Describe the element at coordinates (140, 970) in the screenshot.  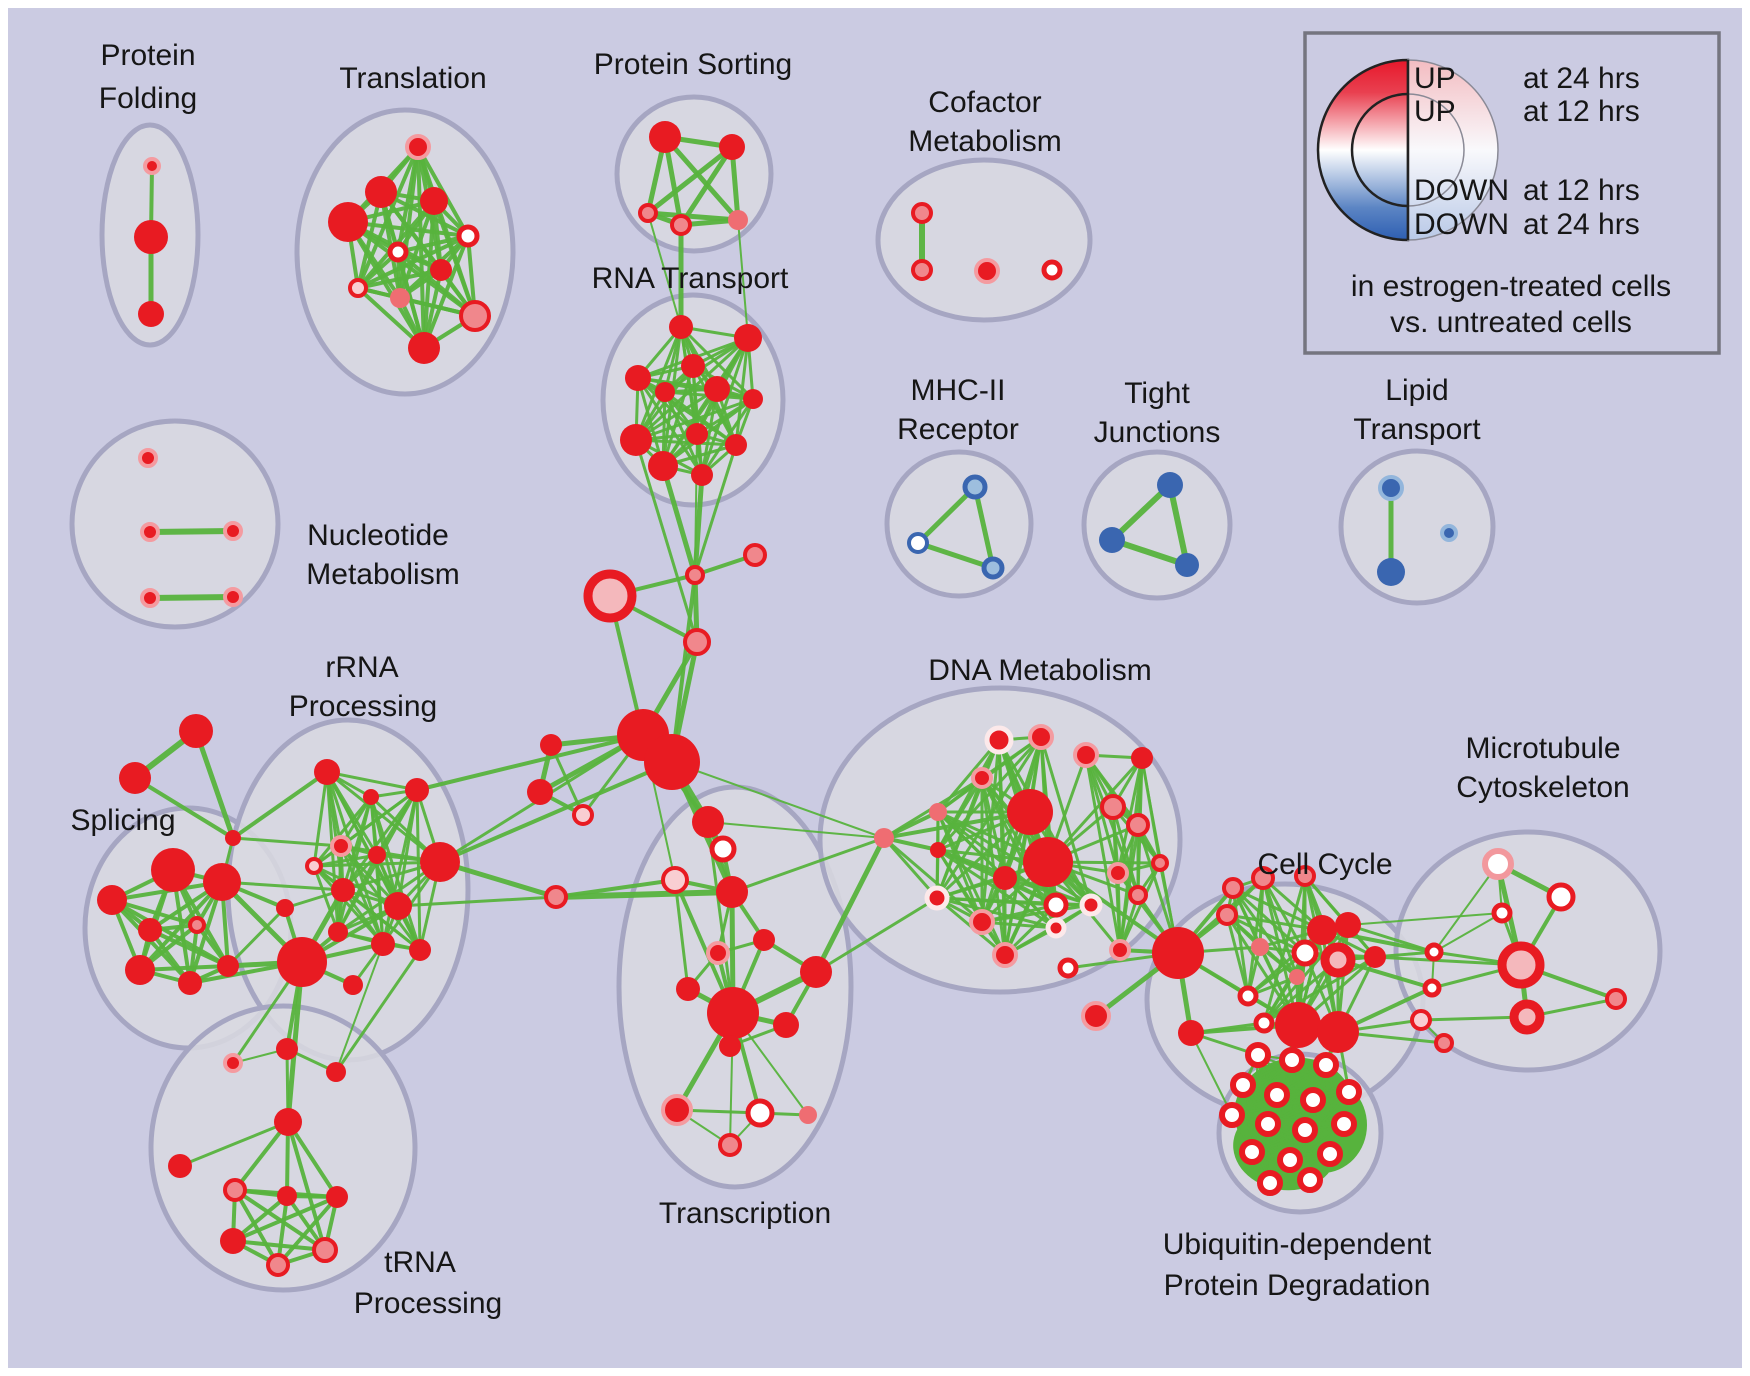
I see `network-node-sp6` at that location.